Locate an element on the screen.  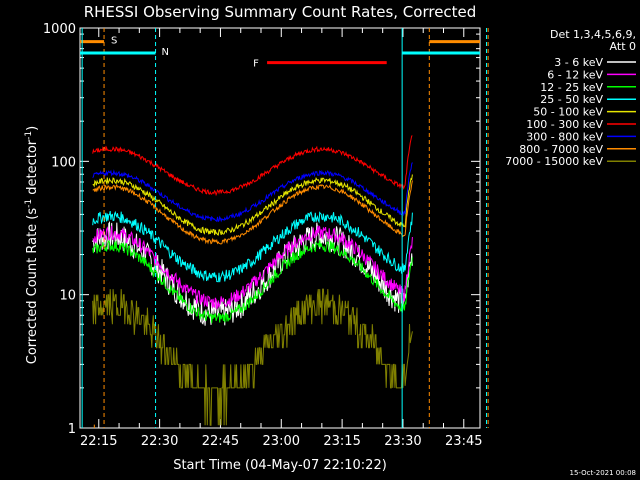
x-tick-label: 23:45 is located at coordinates (463, 441).